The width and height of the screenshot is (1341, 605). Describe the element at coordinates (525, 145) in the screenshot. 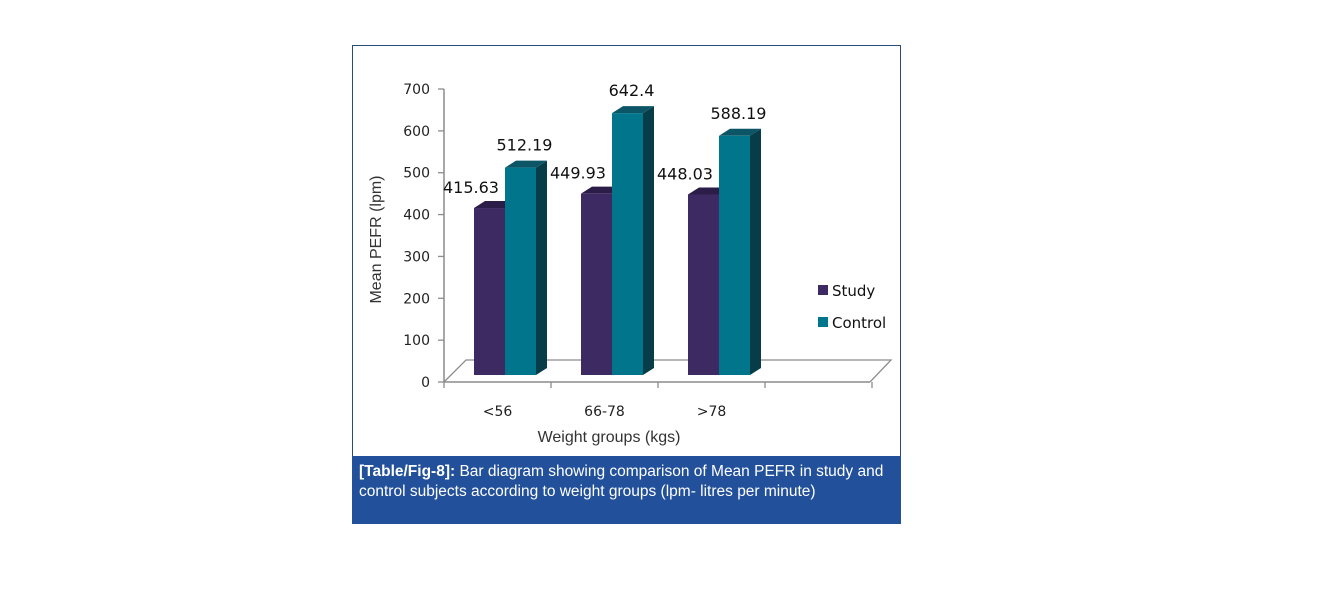

I see `data-label: 512.19` at that location.